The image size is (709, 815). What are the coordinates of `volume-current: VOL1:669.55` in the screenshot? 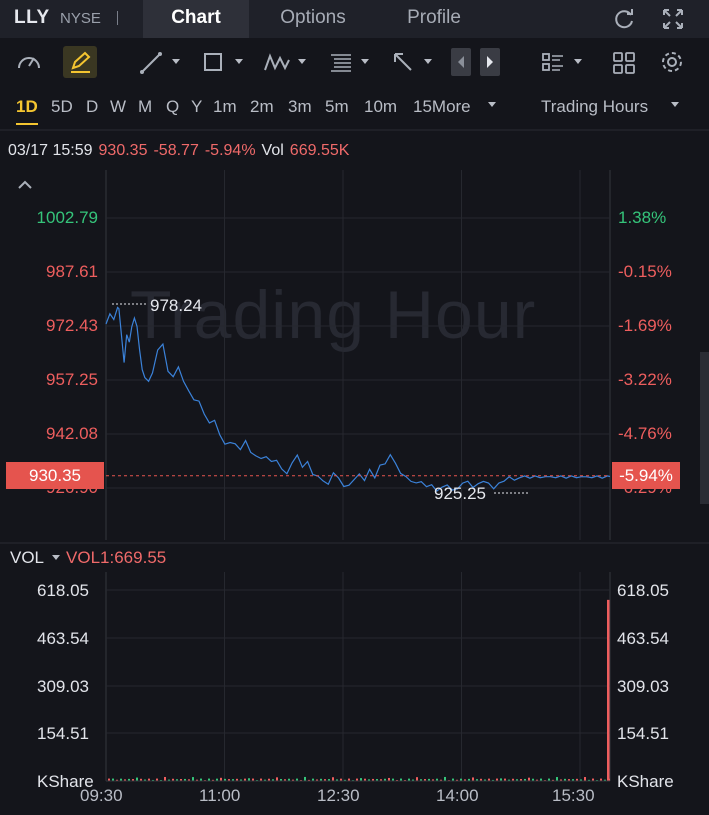 It's located at (116, 557).